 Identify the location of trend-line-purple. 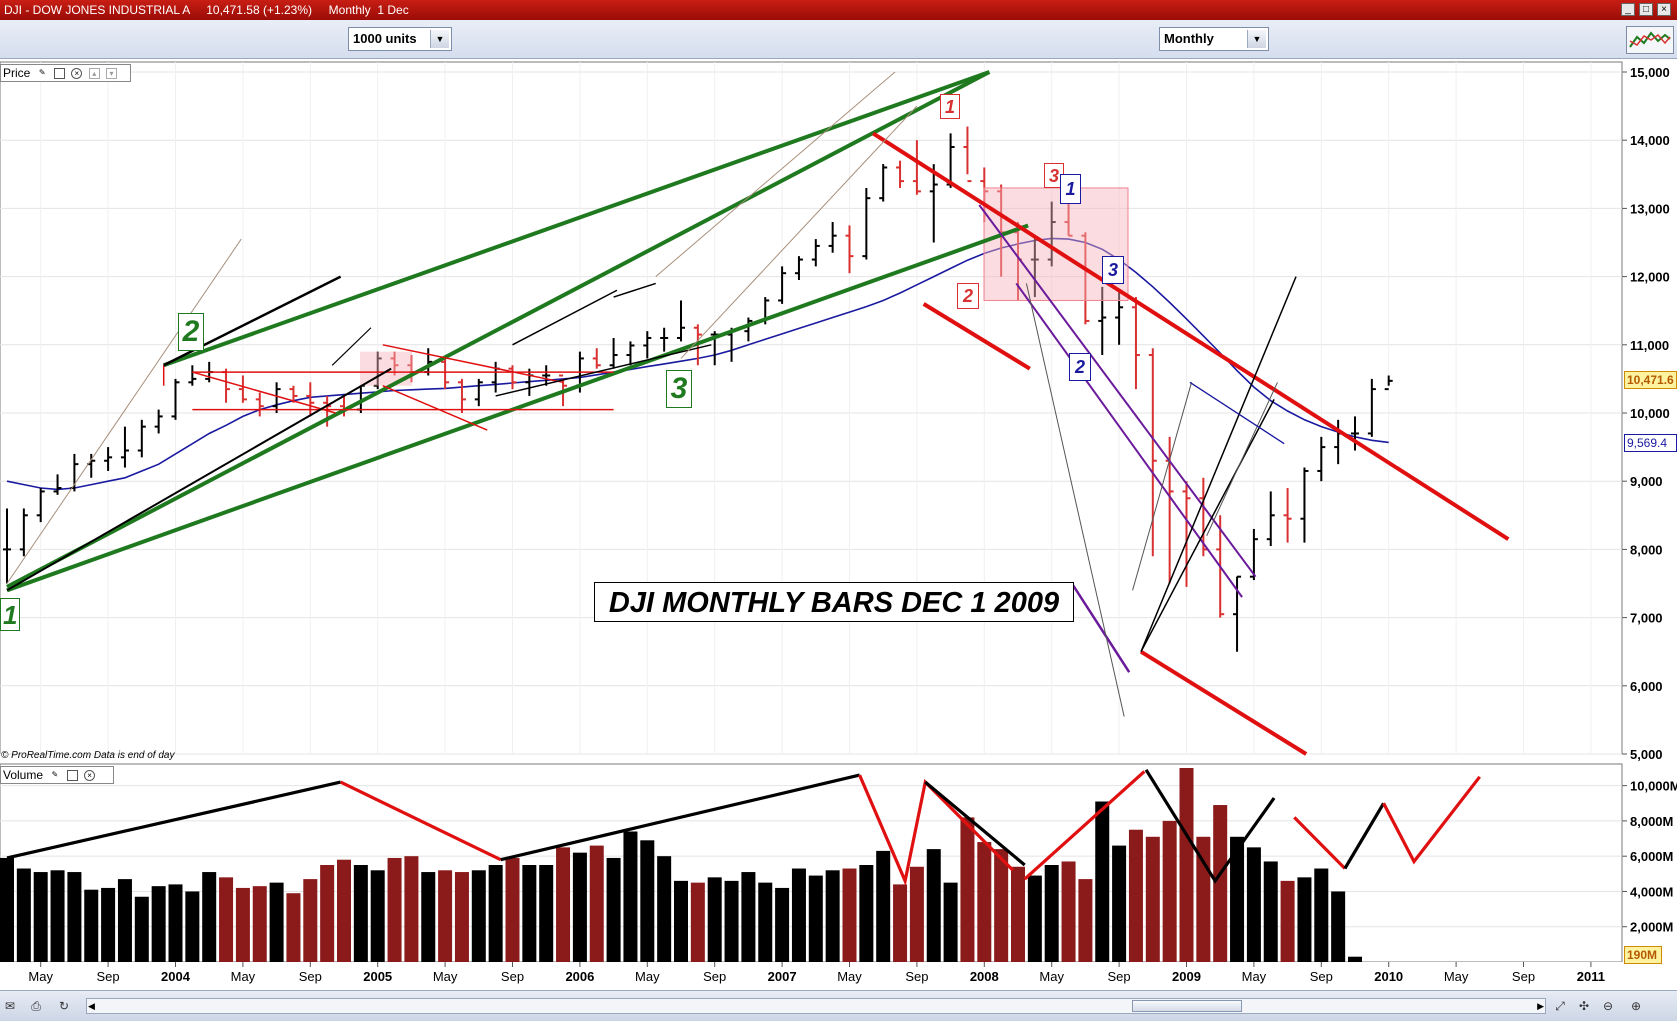
(1100, 627).